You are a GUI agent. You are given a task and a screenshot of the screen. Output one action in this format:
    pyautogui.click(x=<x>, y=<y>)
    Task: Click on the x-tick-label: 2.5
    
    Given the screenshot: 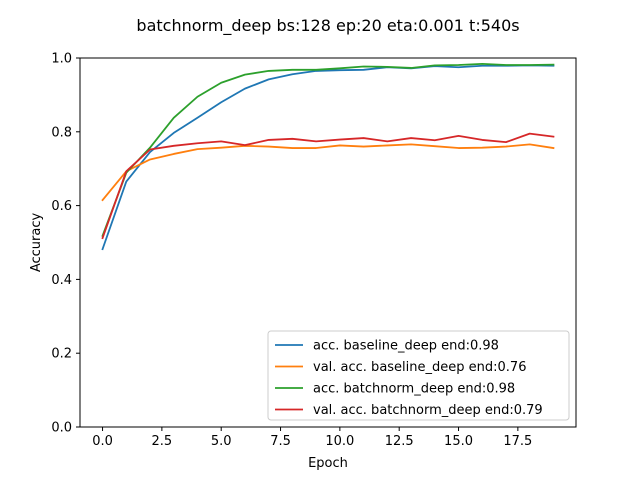 What is the action you would take?
    pyautogui.click(x=162, y=441)
    